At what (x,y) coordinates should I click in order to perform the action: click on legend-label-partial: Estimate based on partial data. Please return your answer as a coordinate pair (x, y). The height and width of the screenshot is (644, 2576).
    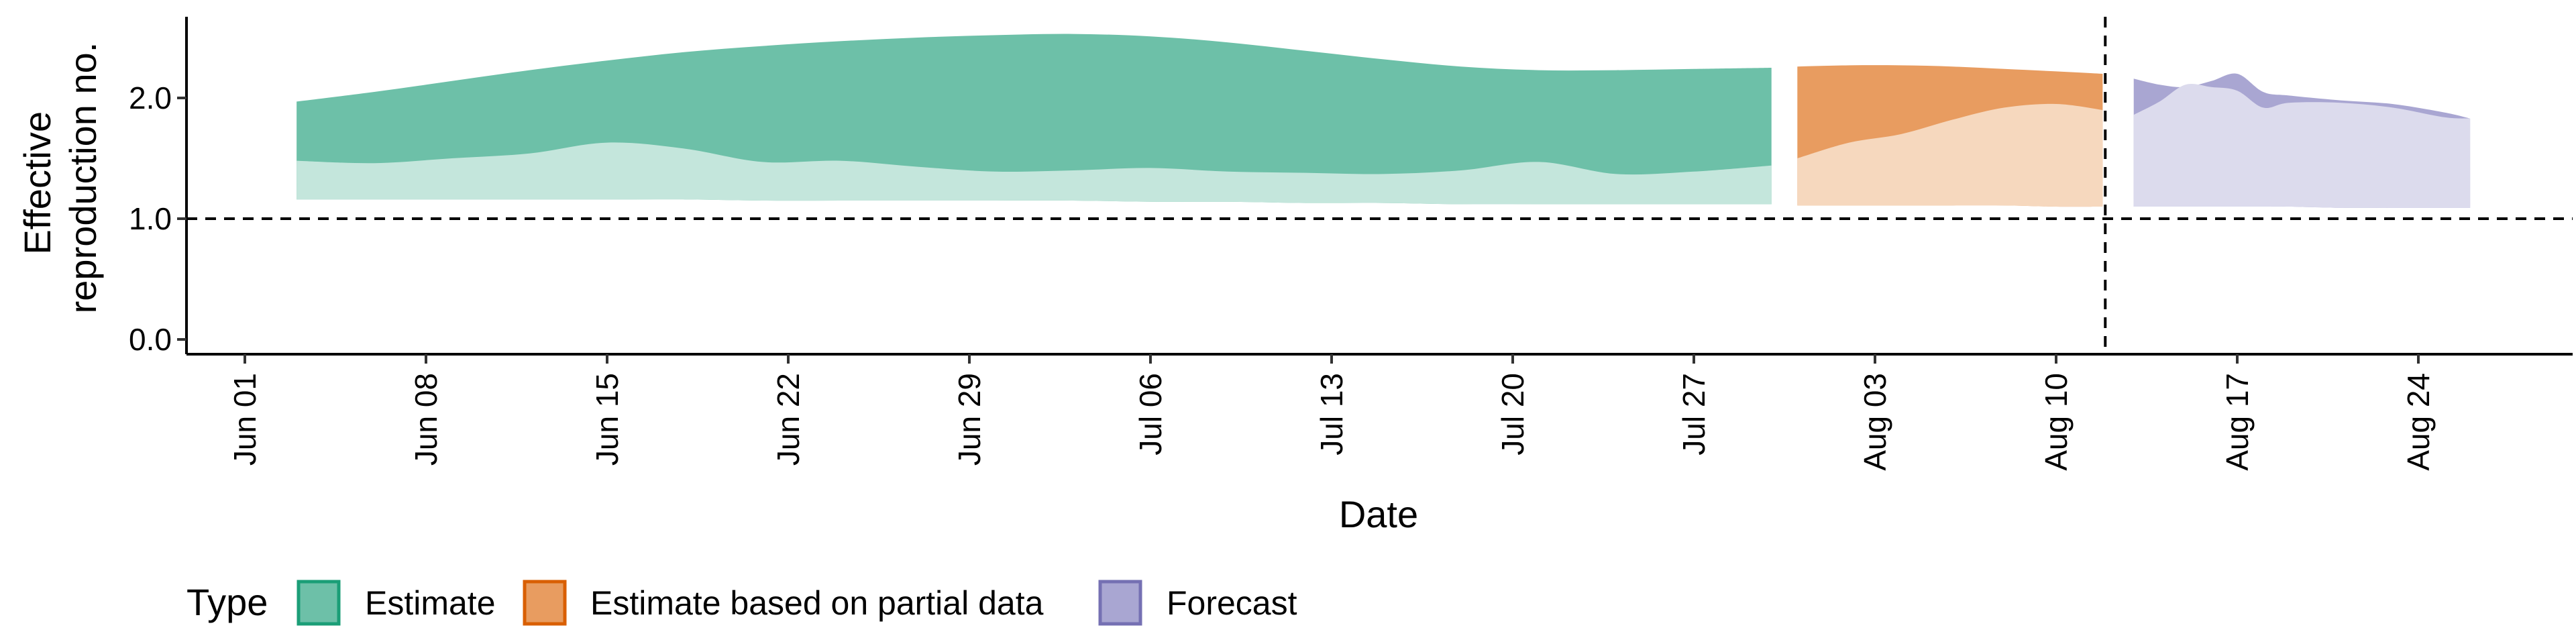
    Looking at the image, I should click on (817, 603).